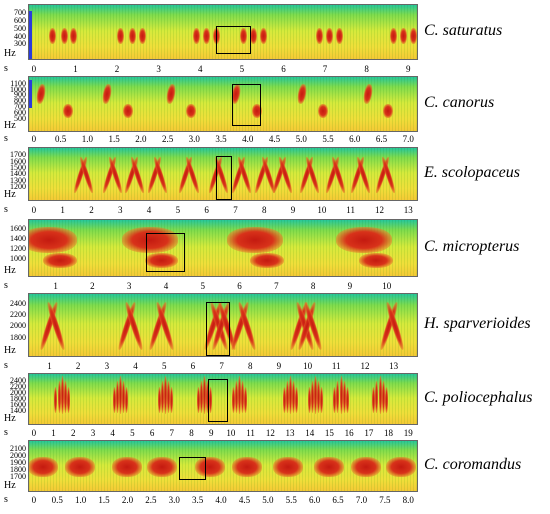 This screenshot has width=550, height=514. Describe the element at coordinates (329, 433) in the screenshot. I see `x-tick-label: 15` at that location.